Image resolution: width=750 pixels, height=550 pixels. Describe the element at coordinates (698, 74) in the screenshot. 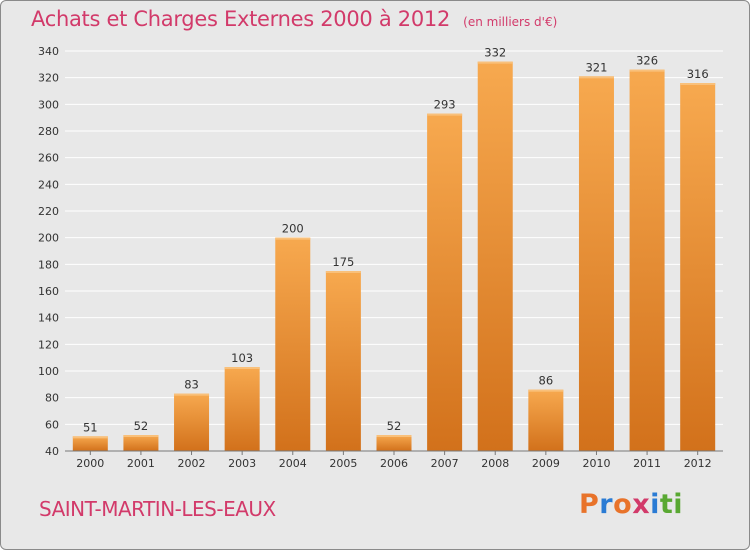

I see `data-label: 316` at that location.